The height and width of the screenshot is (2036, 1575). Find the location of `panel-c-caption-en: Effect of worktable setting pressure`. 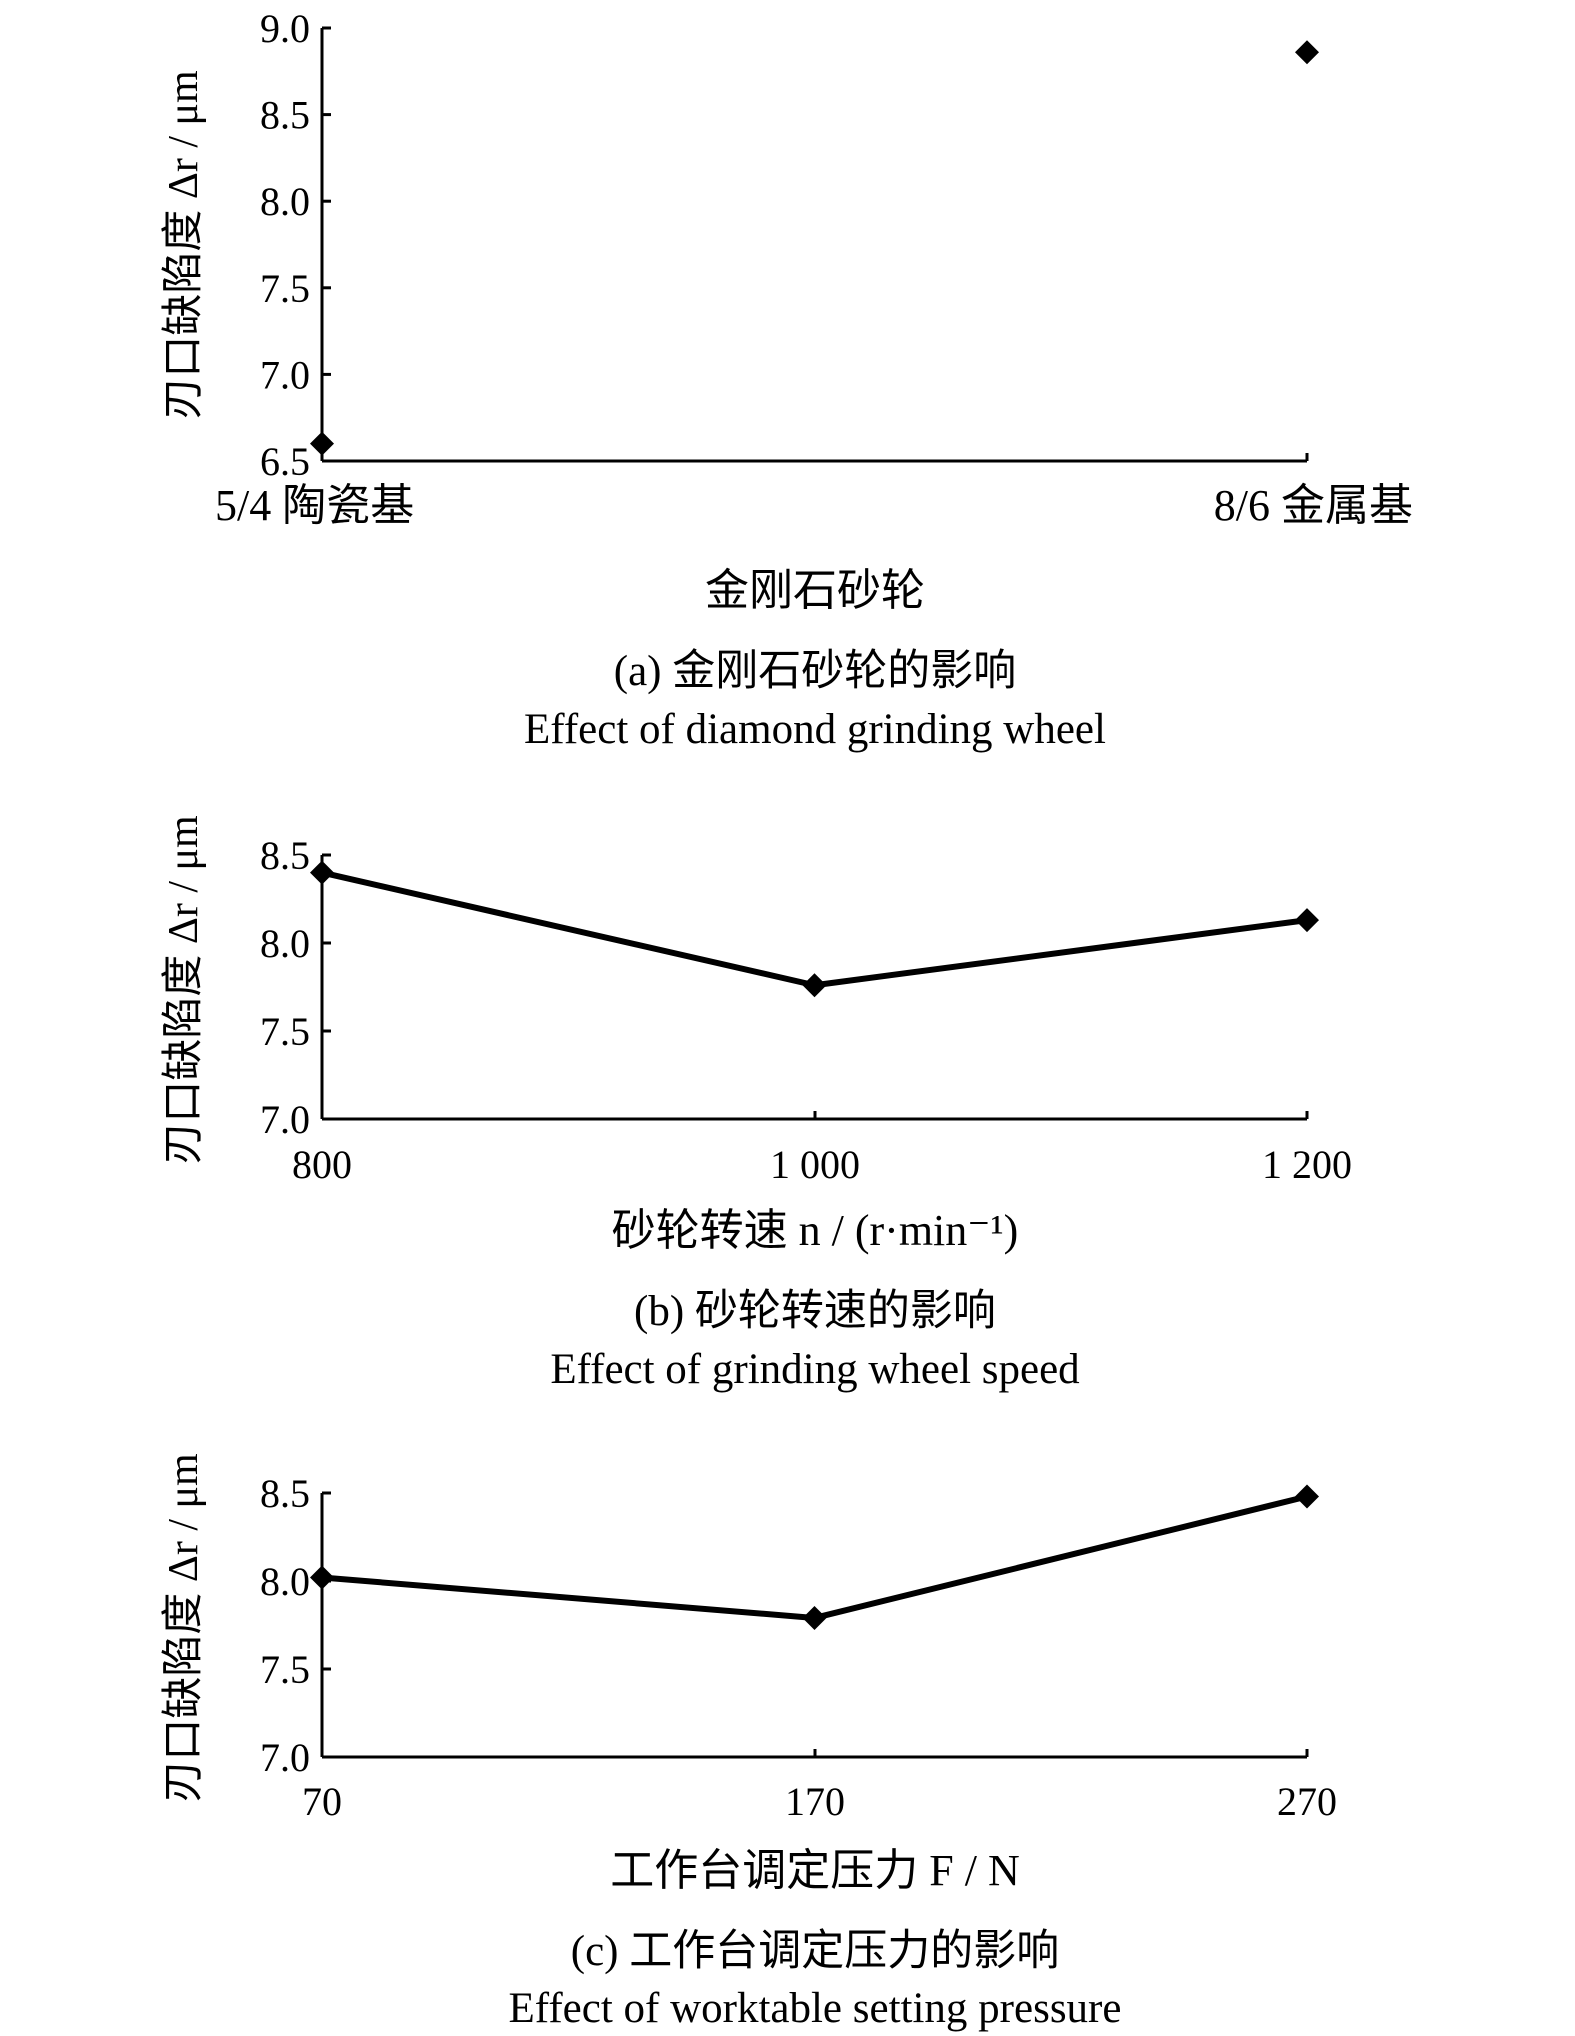

panel-c-caption-en: Effect of worktable setting pressure is located at coordinates (815, 2008).